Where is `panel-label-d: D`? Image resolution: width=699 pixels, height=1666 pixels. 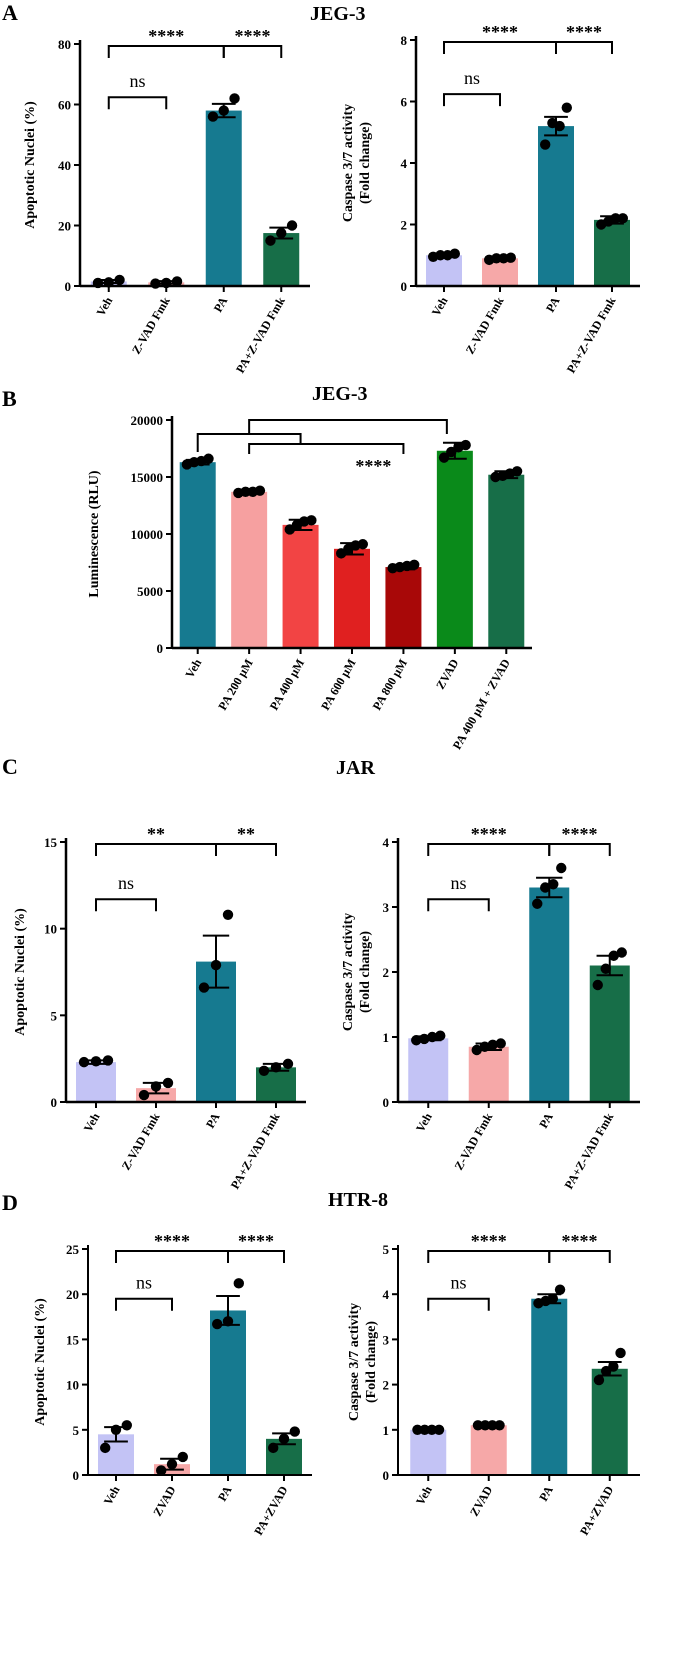
panel-label-d: D is located at coordinates (10, 1202).